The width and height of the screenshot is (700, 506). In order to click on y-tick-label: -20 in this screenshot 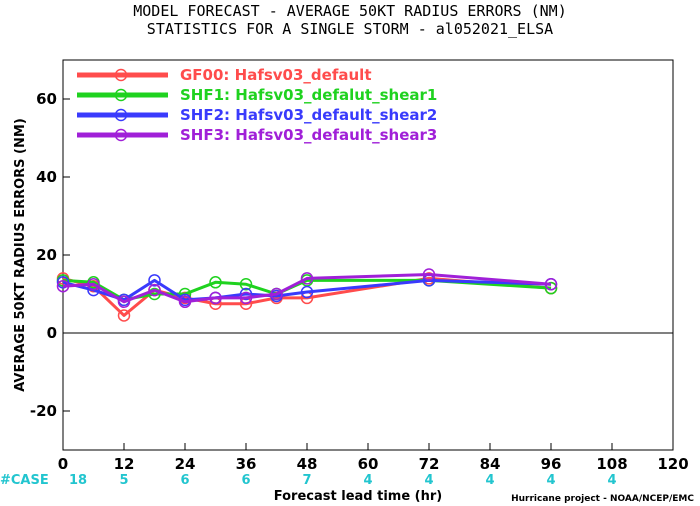, I will do `click(43, 411)`.